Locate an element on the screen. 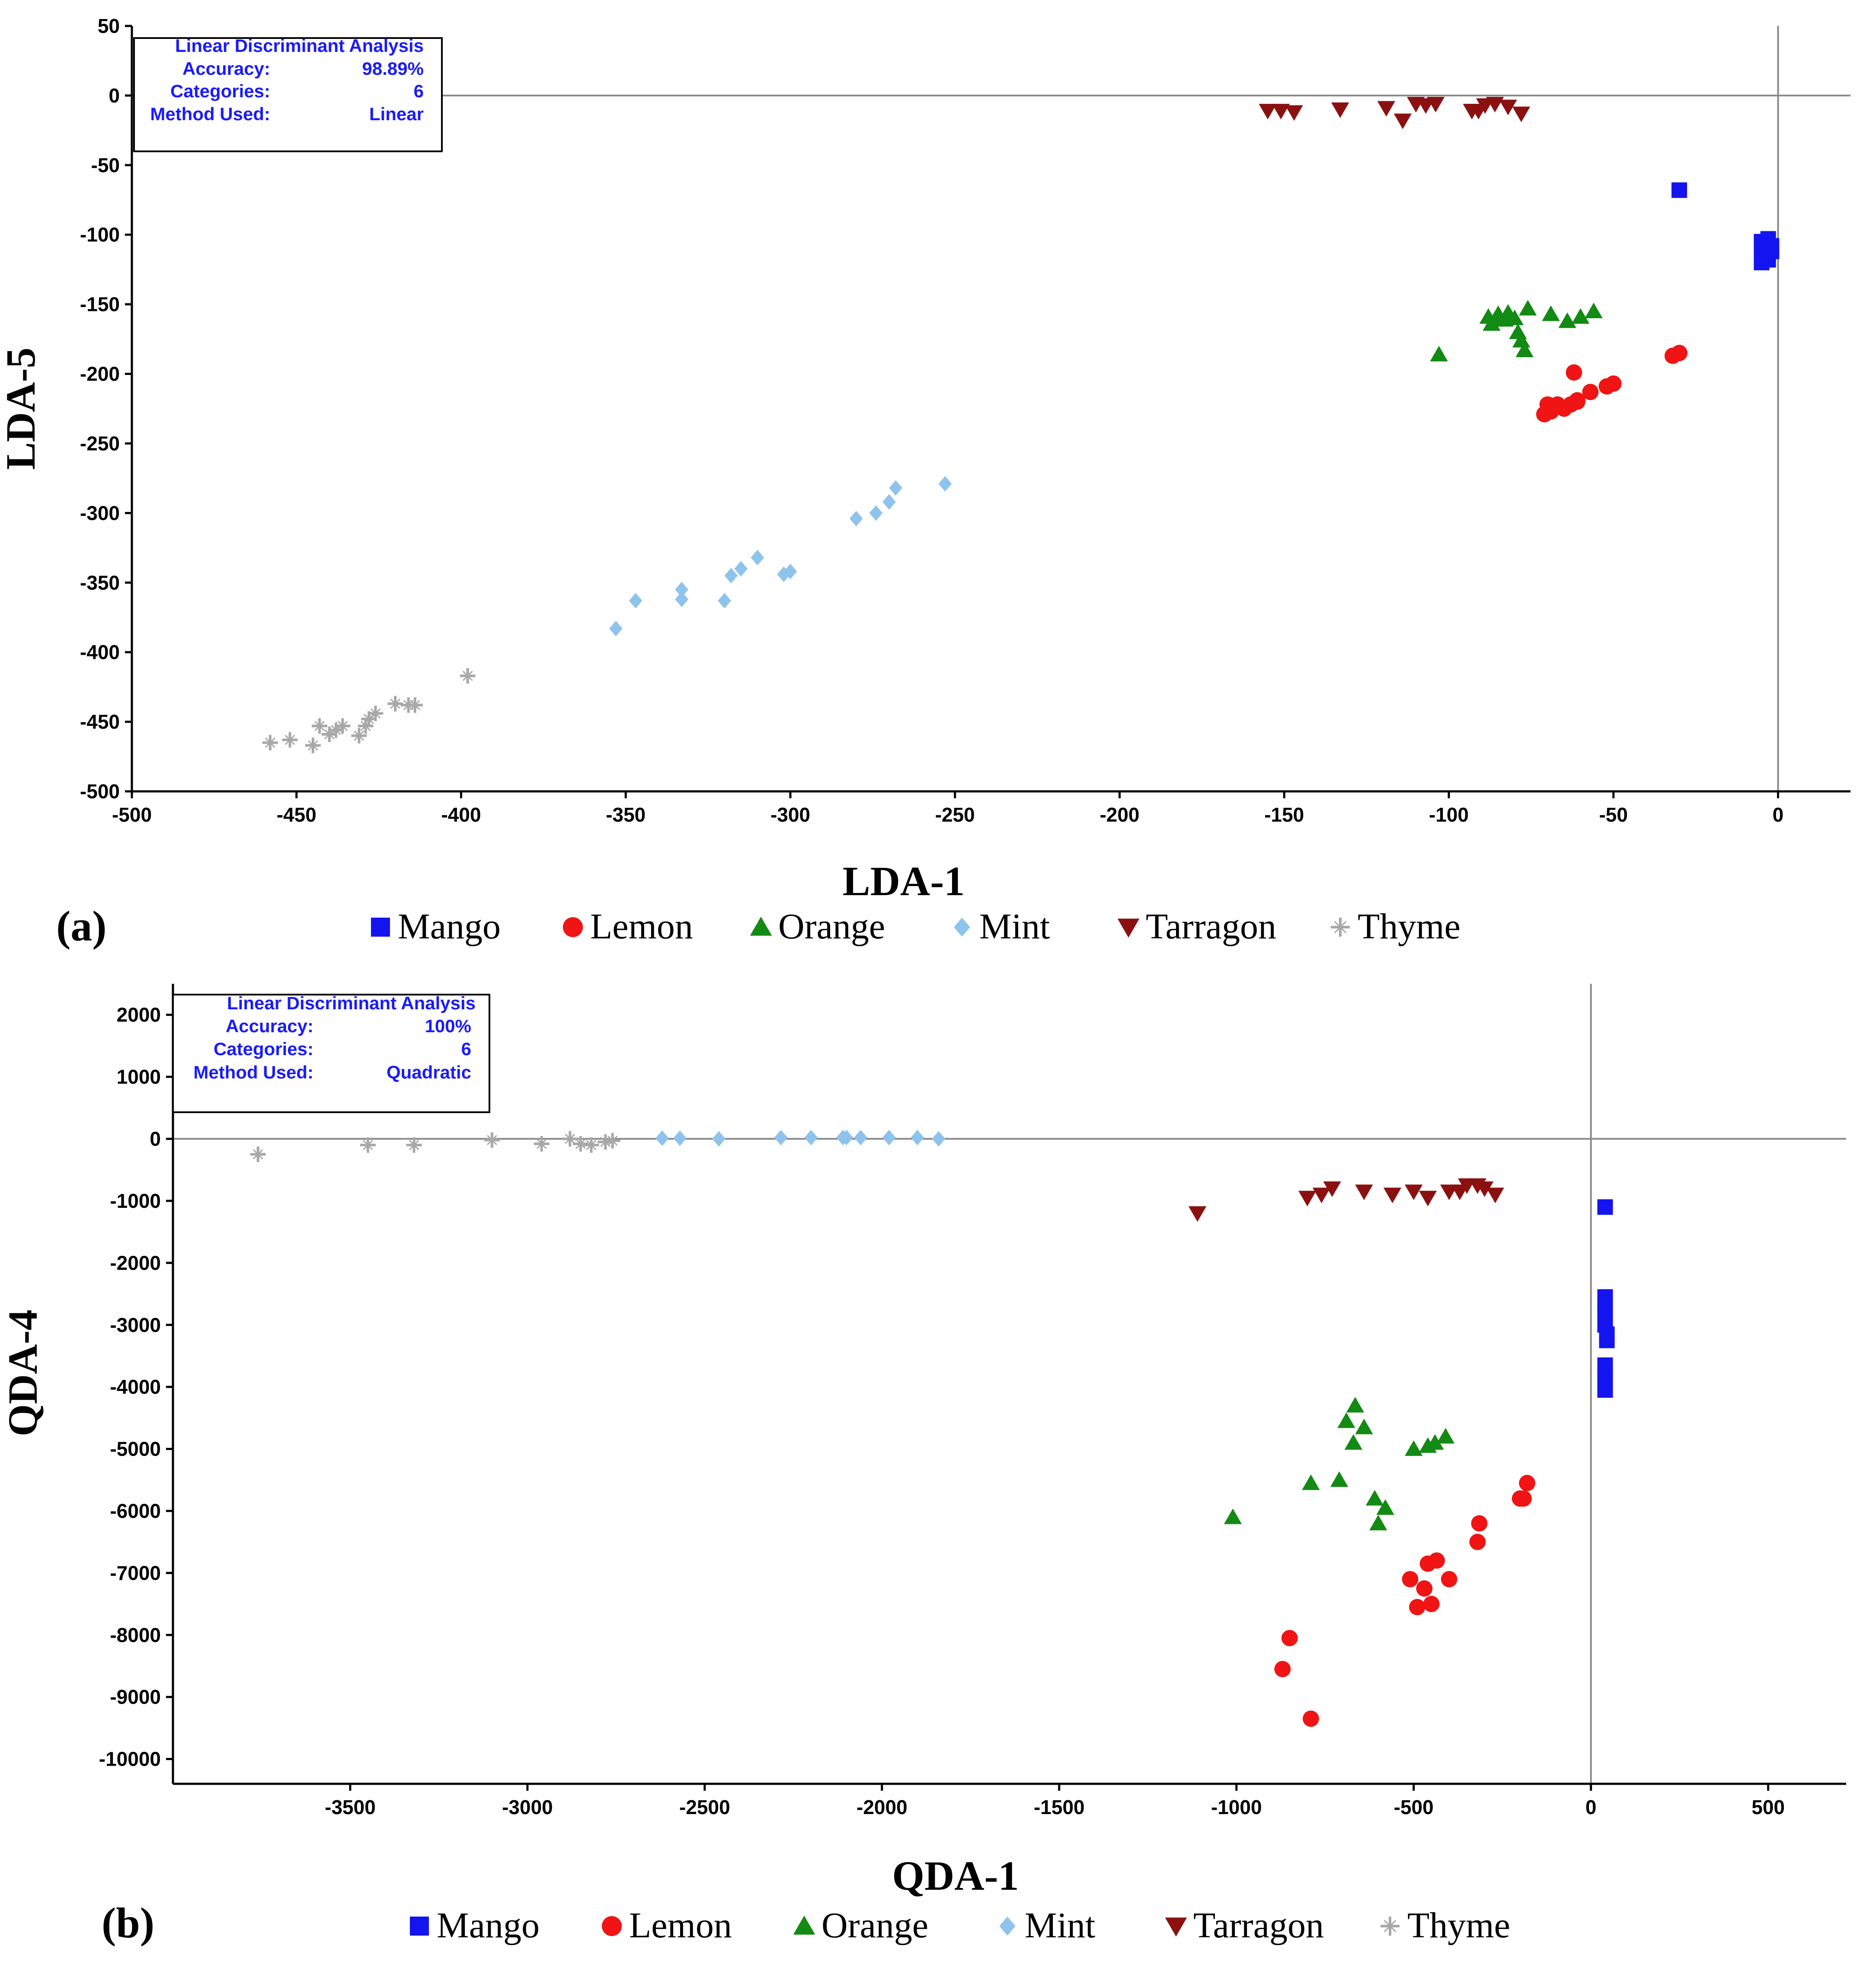  x-tick-label: 500 is located at coordinates (1768, 1807).